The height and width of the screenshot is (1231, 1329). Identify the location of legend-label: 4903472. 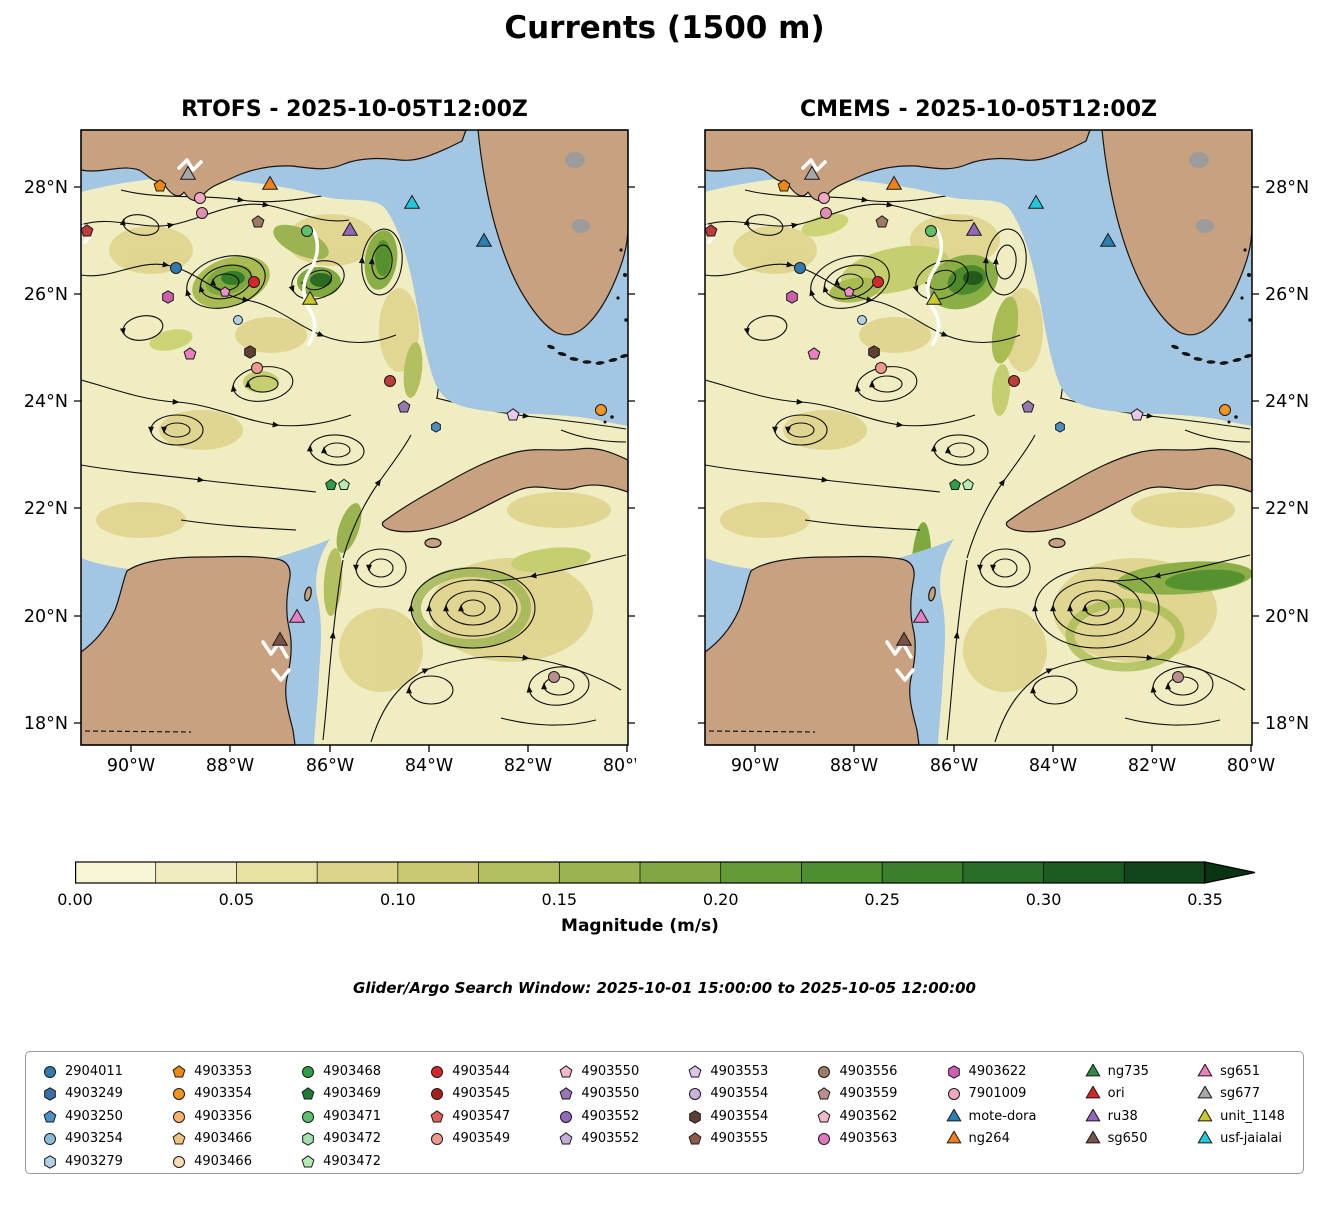
(352, 1161).